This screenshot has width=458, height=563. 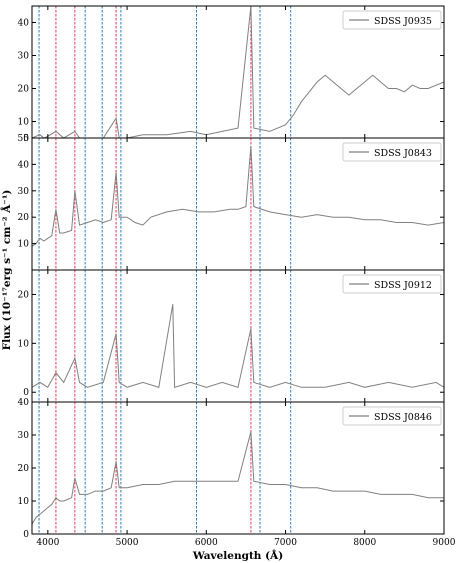 What do you see at coordinates (6, 270) in the screenshot?
I see `y-axis-label: Flux (10⁻¹⁷erg s⁻¹ cm⁻² Å⁻¹)` at bounding box center [6, 270].